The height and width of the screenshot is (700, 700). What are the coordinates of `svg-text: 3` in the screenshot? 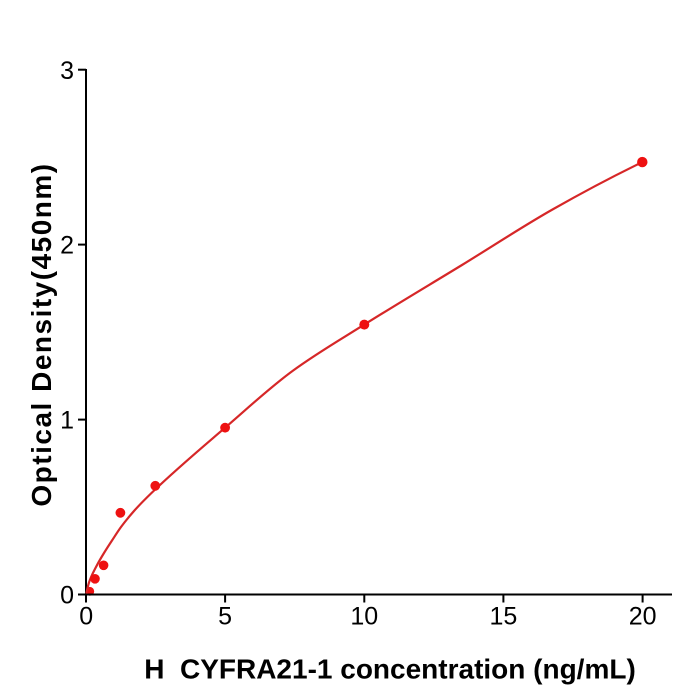 It's located at (67, 71).